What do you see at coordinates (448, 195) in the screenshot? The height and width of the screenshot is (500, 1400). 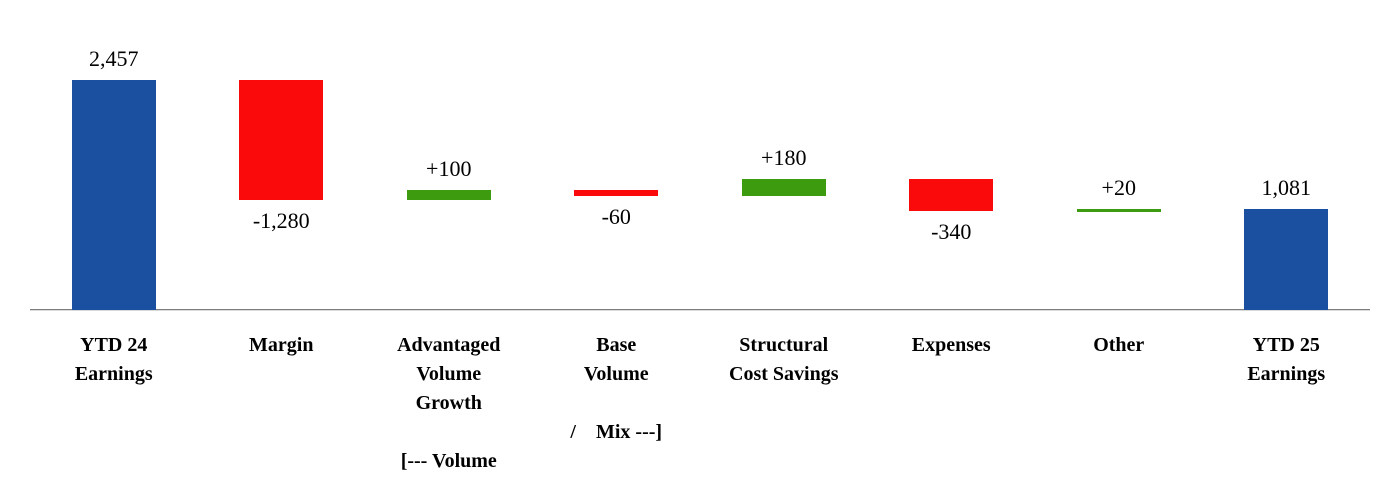 I see `bar-advantaged-volume-growth` at bounding box center [448, 195].